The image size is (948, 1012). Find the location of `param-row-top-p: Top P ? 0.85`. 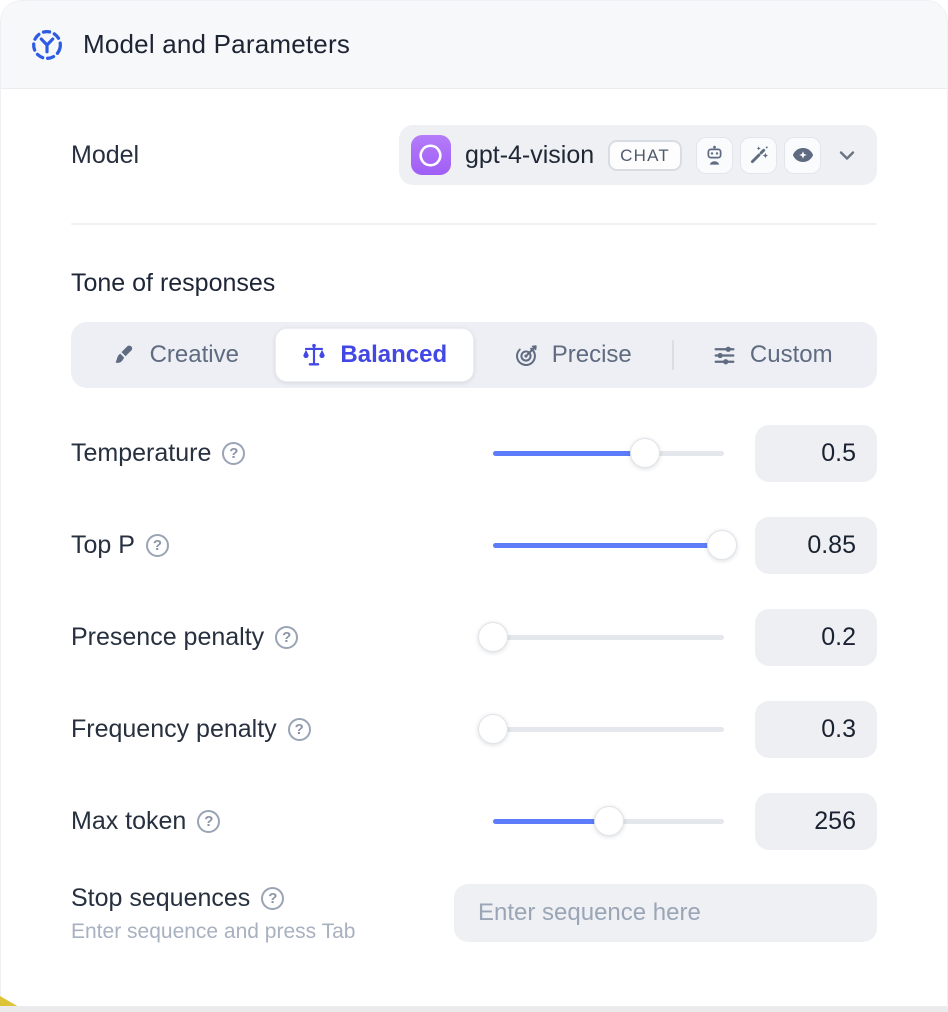

param-row-top-p: Top P ? 0.85 is located at coordinates (474, 545).